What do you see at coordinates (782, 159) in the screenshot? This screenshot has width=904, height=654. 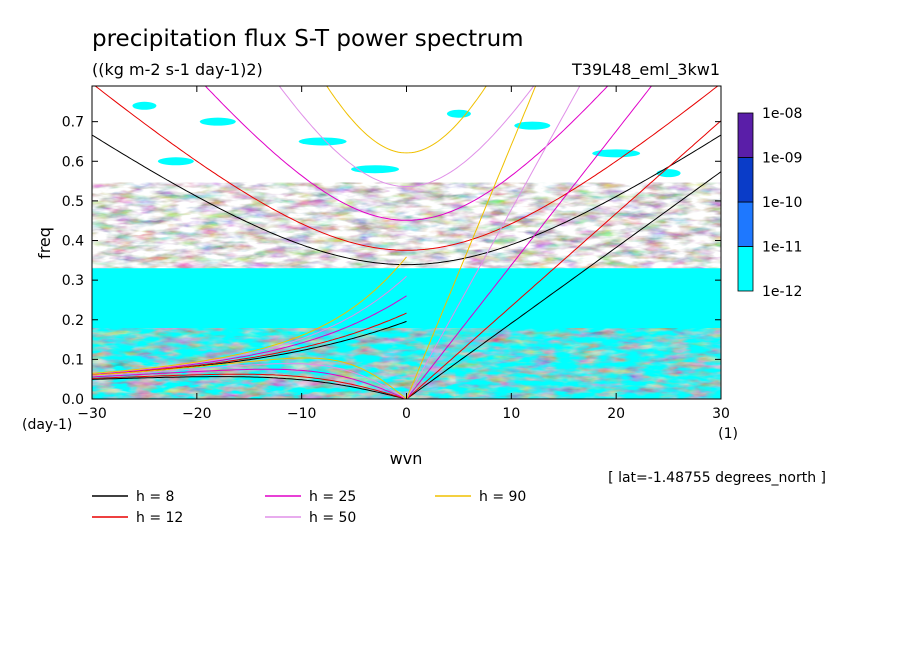 I see `colorbar-label: 1e-09` at bounding box center [782, 159].